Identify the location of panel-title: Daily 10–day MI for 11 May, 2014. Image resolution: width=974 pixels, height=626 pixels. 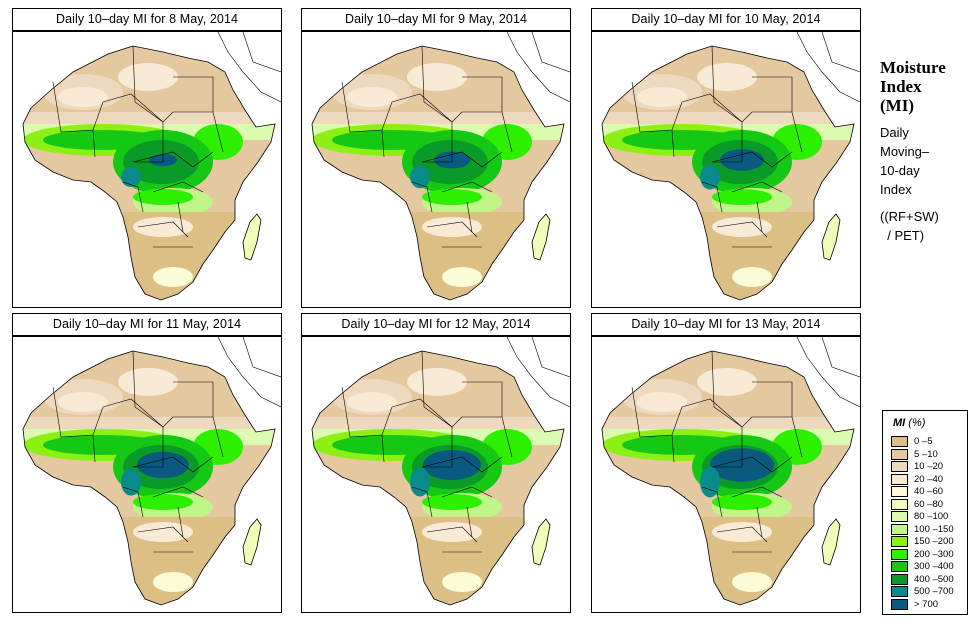
(147, 324).